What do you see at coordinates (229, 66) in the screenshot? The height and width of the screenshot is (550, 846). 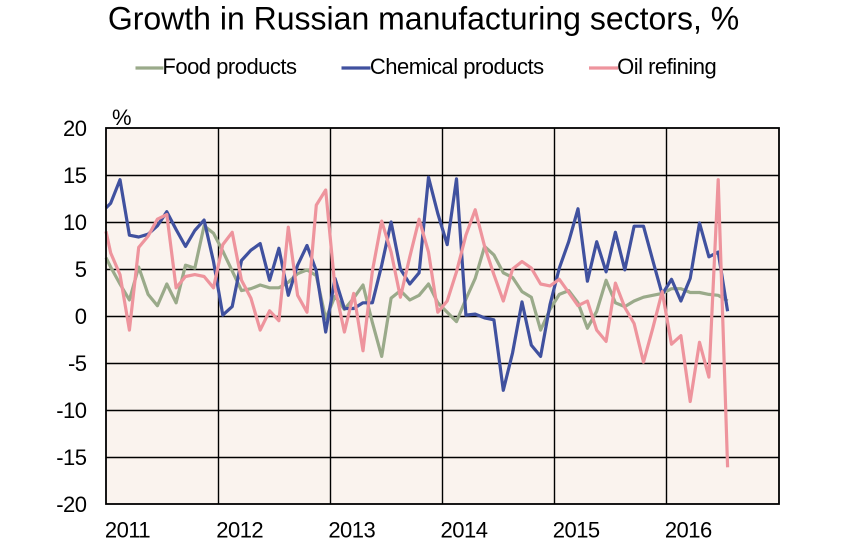 I see `svg-text: Food products` at bounding box center [229, 66].